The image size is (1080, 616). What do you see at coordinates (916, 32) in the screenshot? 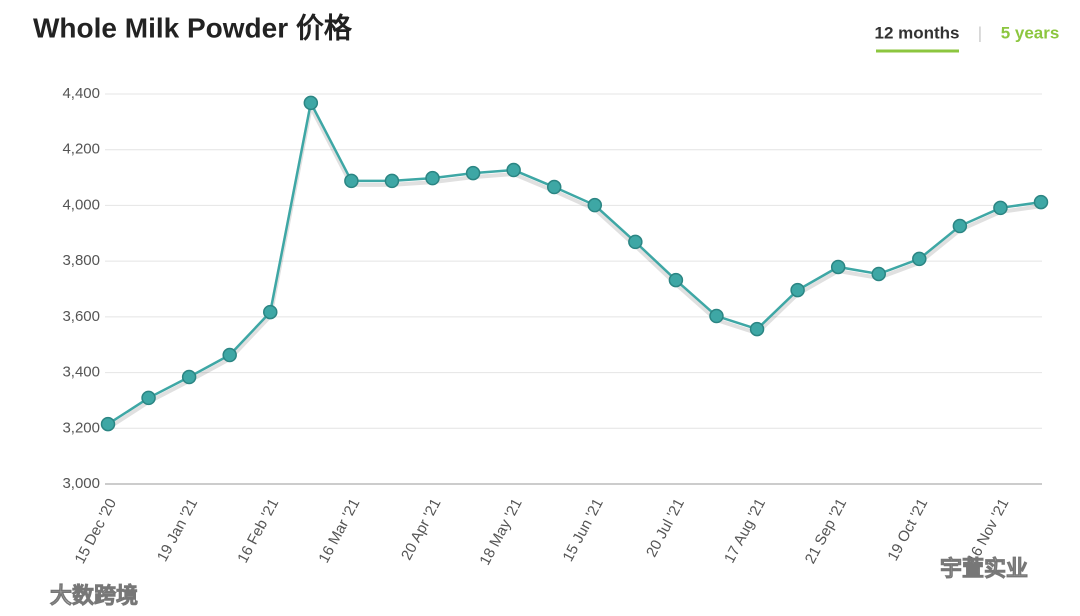
I see `tab-12-months: 12 months` at bounding box center [916, 32].